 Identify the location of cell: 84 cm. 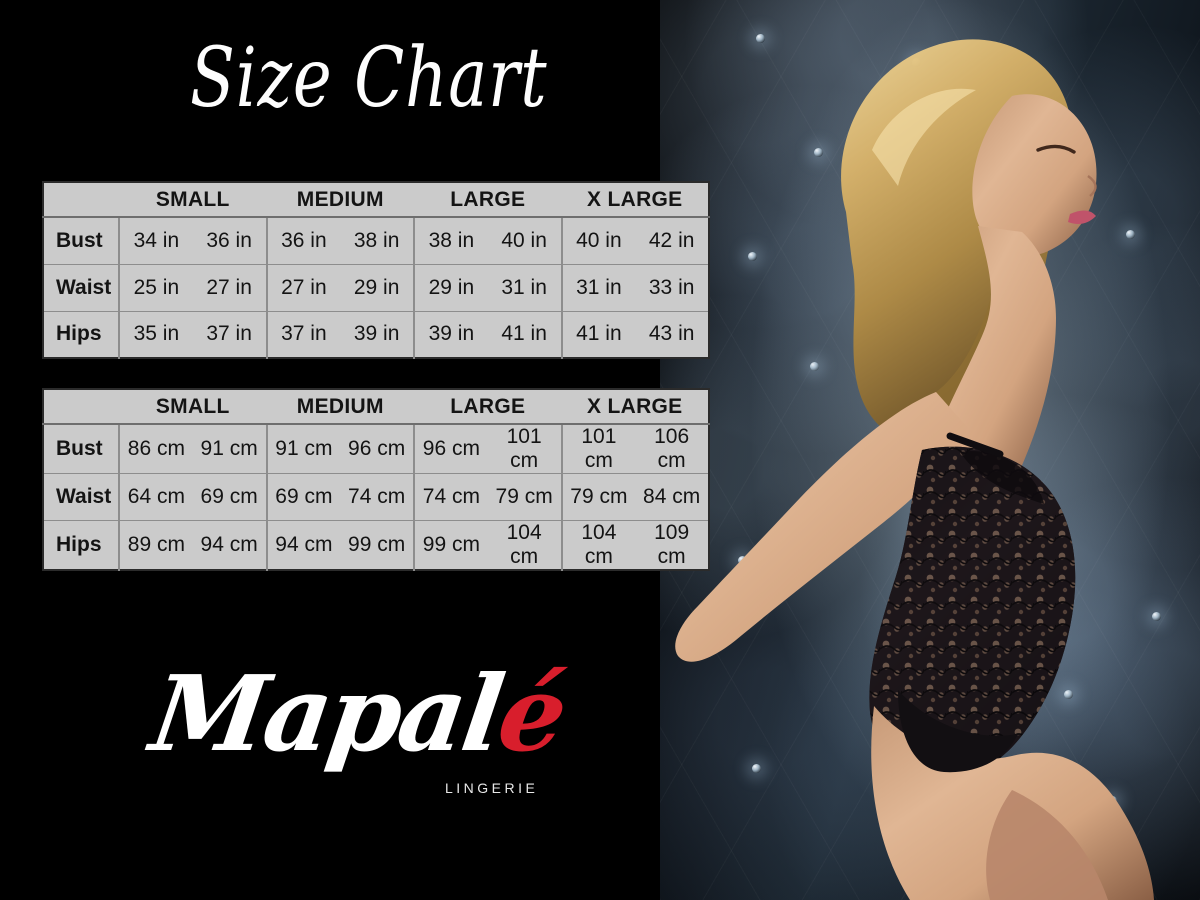
(672, 497).